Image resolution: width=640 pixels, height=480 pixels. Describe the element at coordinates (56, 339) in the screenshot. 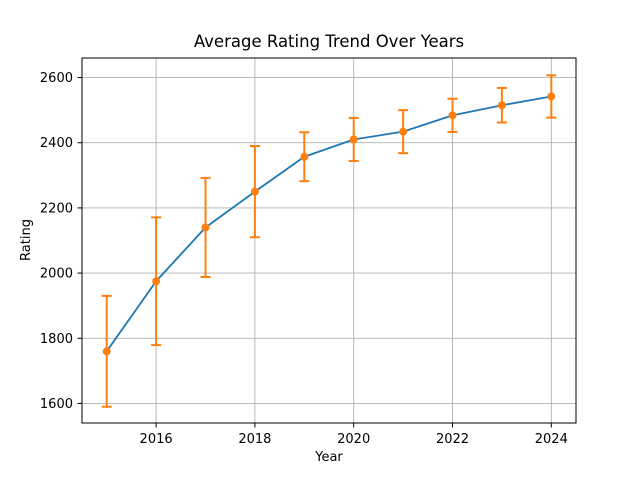

I see `y-tick-label: 1800` at that location.